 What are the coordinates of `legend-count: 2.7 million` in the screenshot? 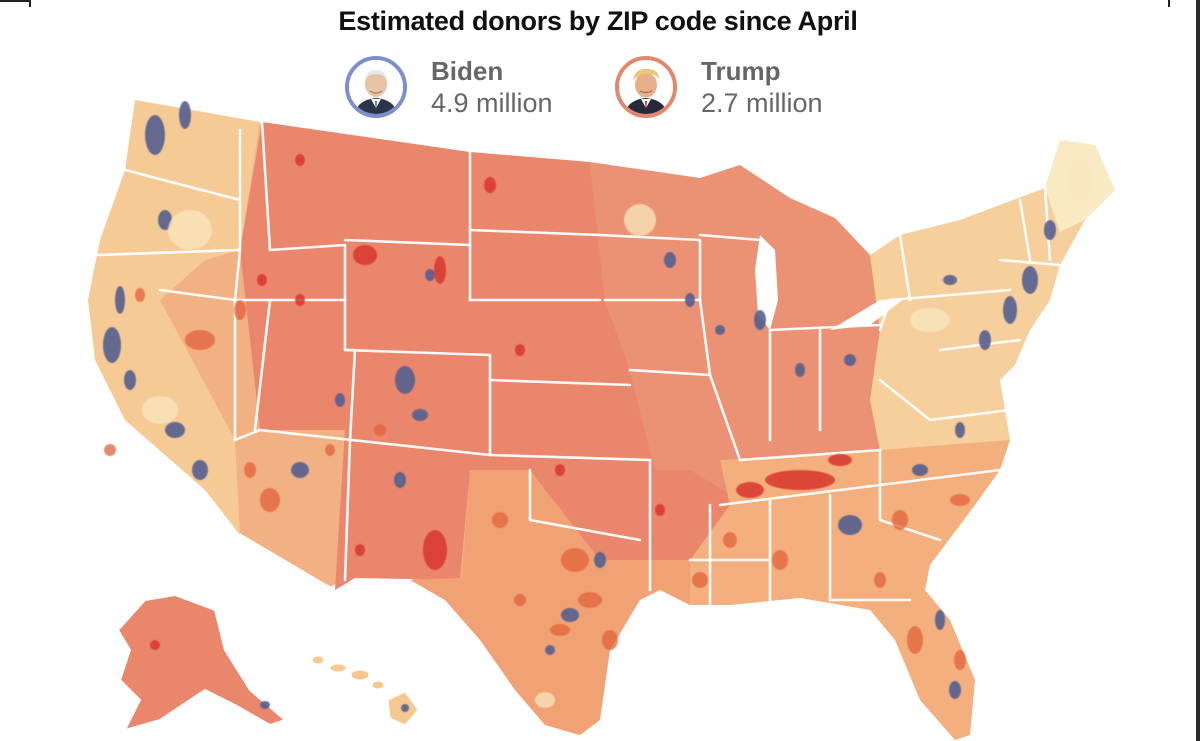 It's located at (762, 103).